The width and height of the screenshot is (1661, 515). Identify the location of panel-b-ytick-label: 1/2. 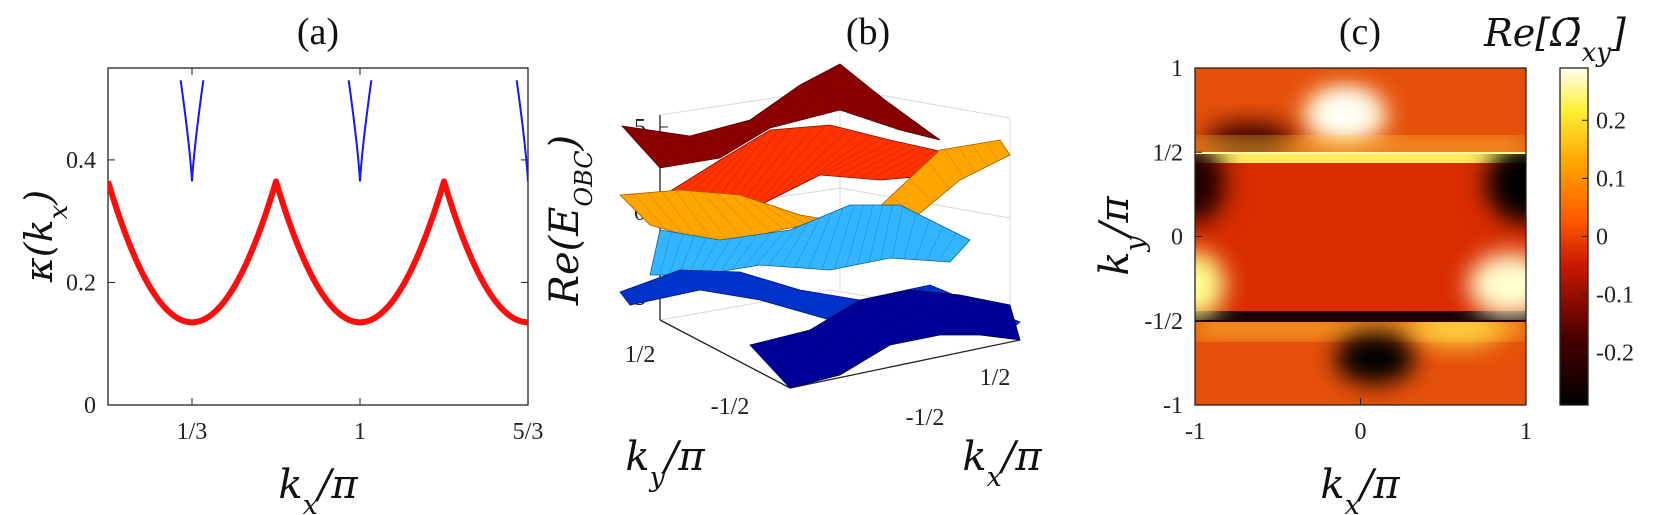
(640, 355).